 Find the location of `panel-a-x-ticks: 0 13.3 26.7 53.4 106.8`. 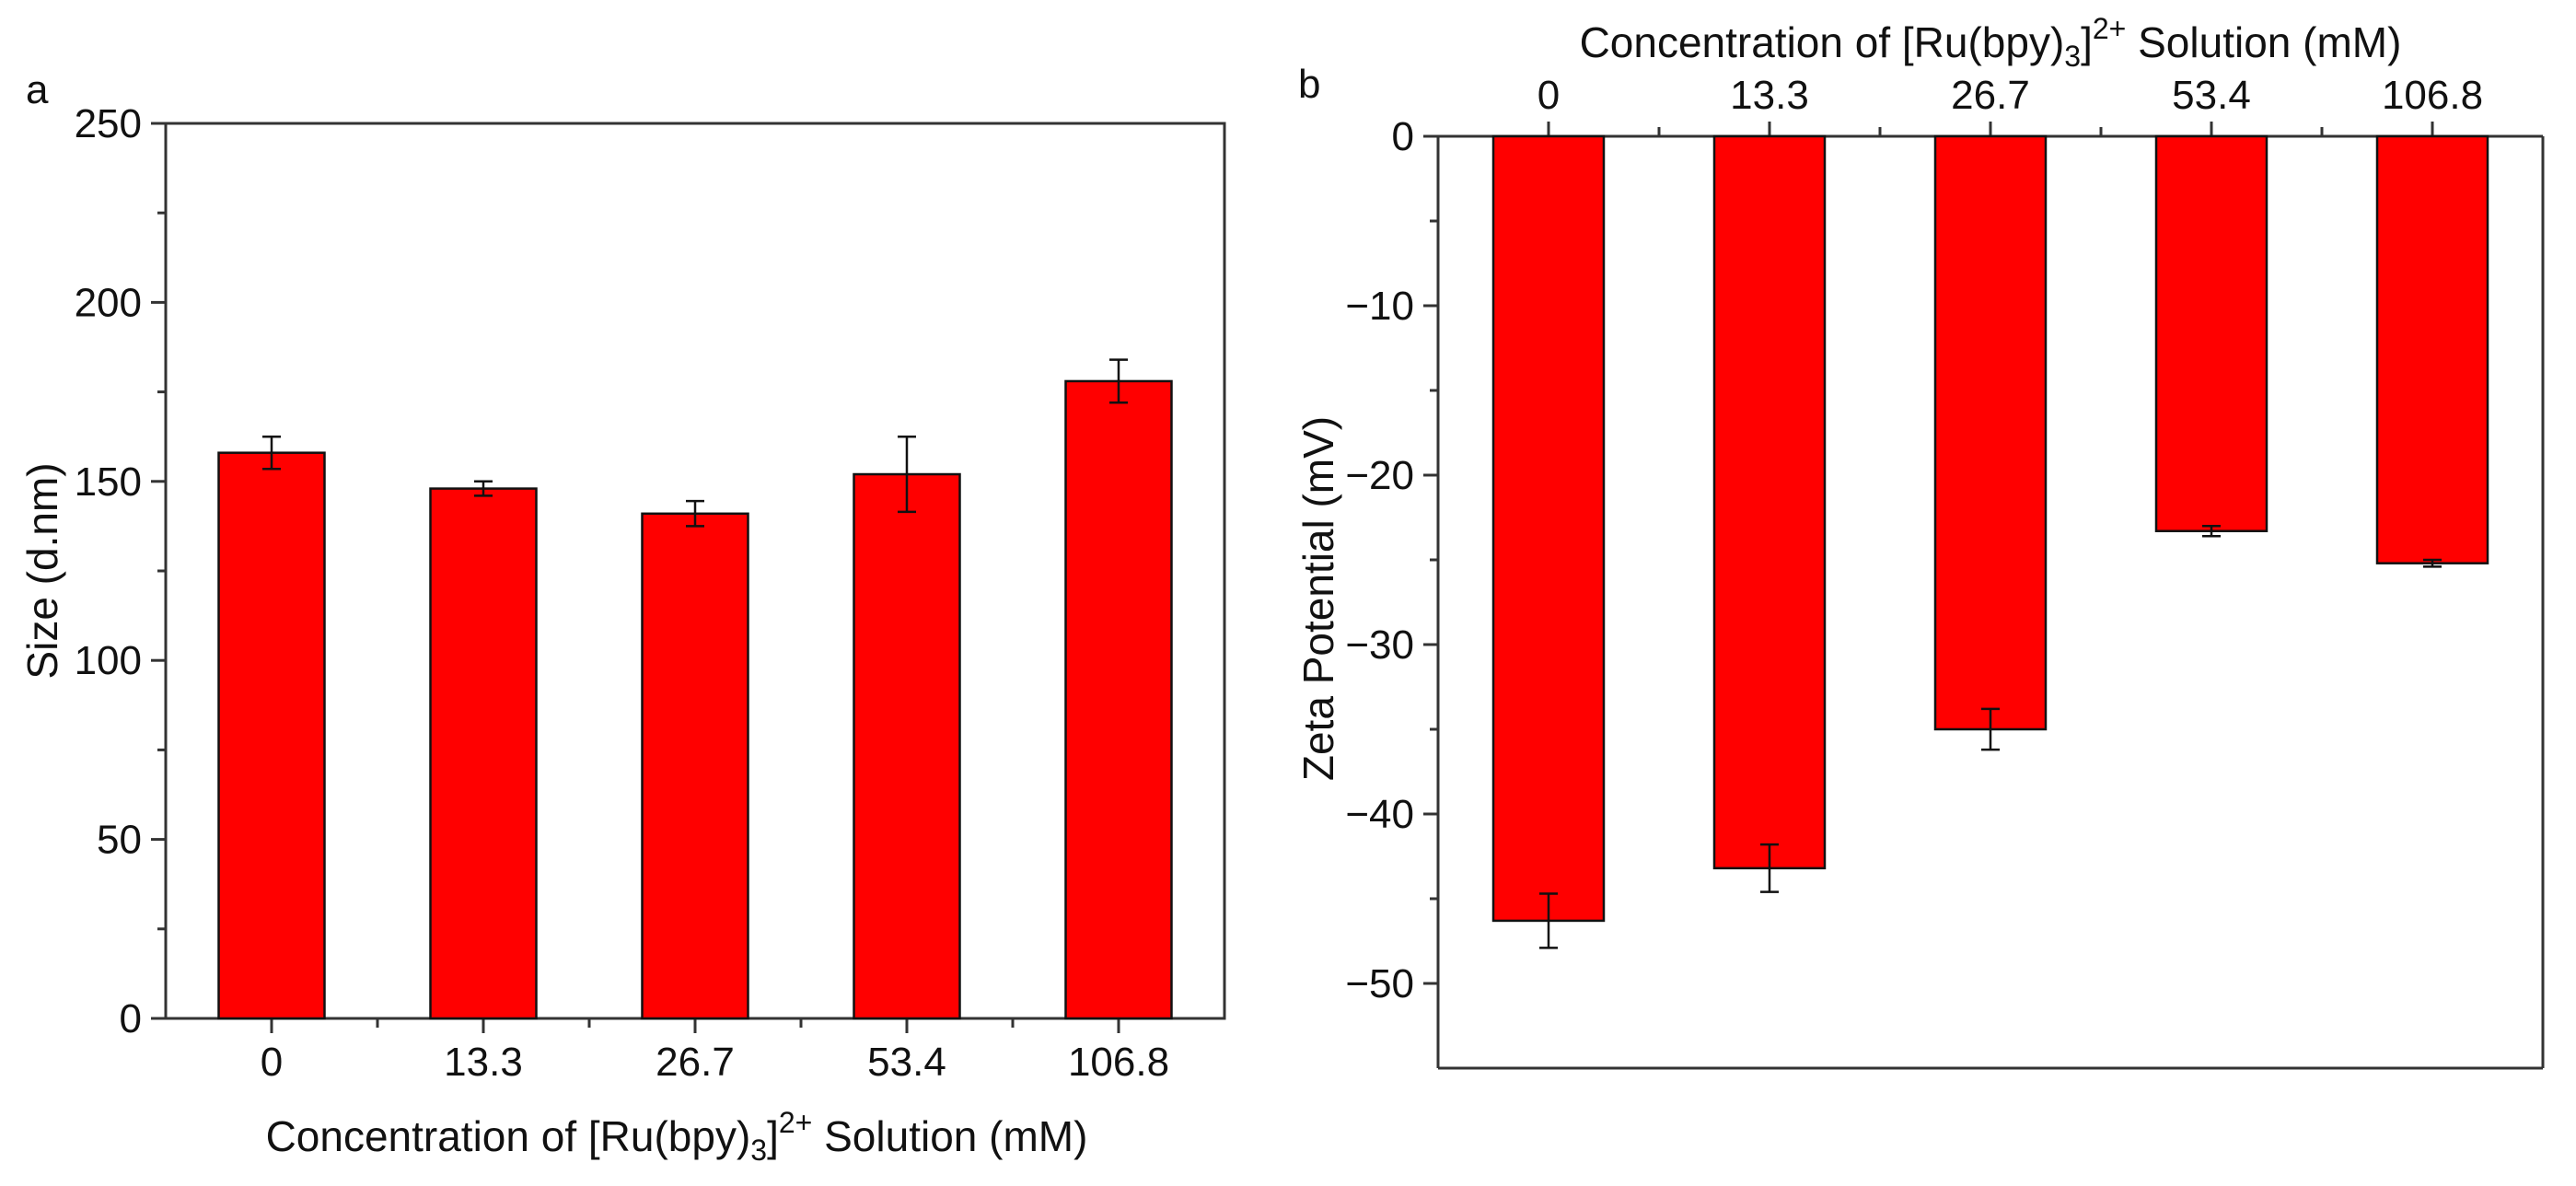

panel-a-x-ticks: 0 13.3 26.7 53.4 106.8 is located at coordinates (715, 1051).